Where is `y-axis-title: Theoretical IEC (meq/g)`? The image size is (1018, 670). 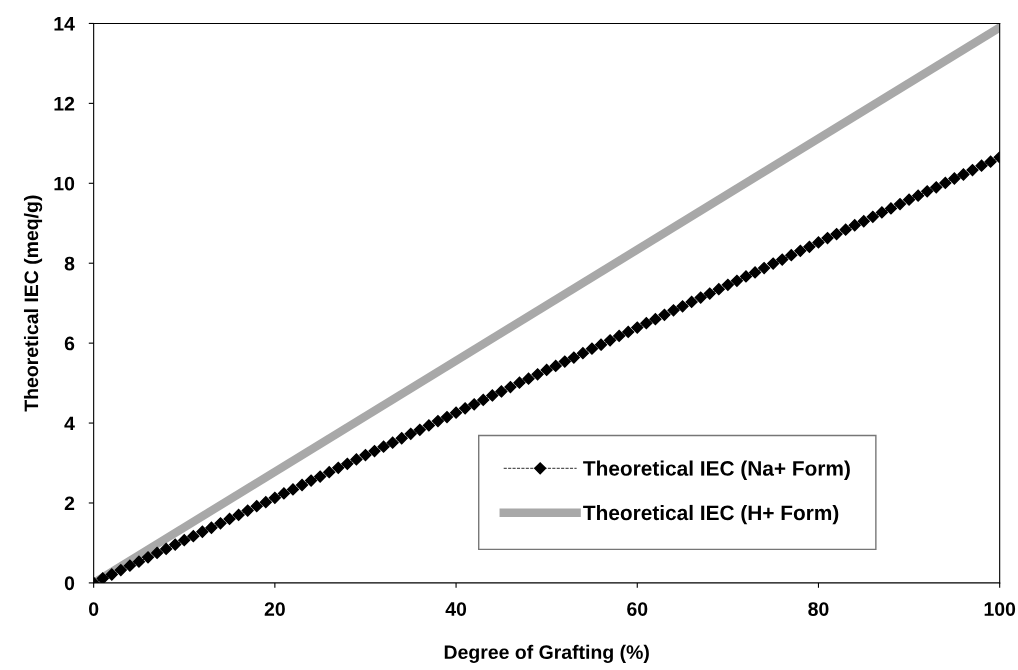 y-axis-title: Theoretical IEC (meq/g) is located at coordinates (33, 303).